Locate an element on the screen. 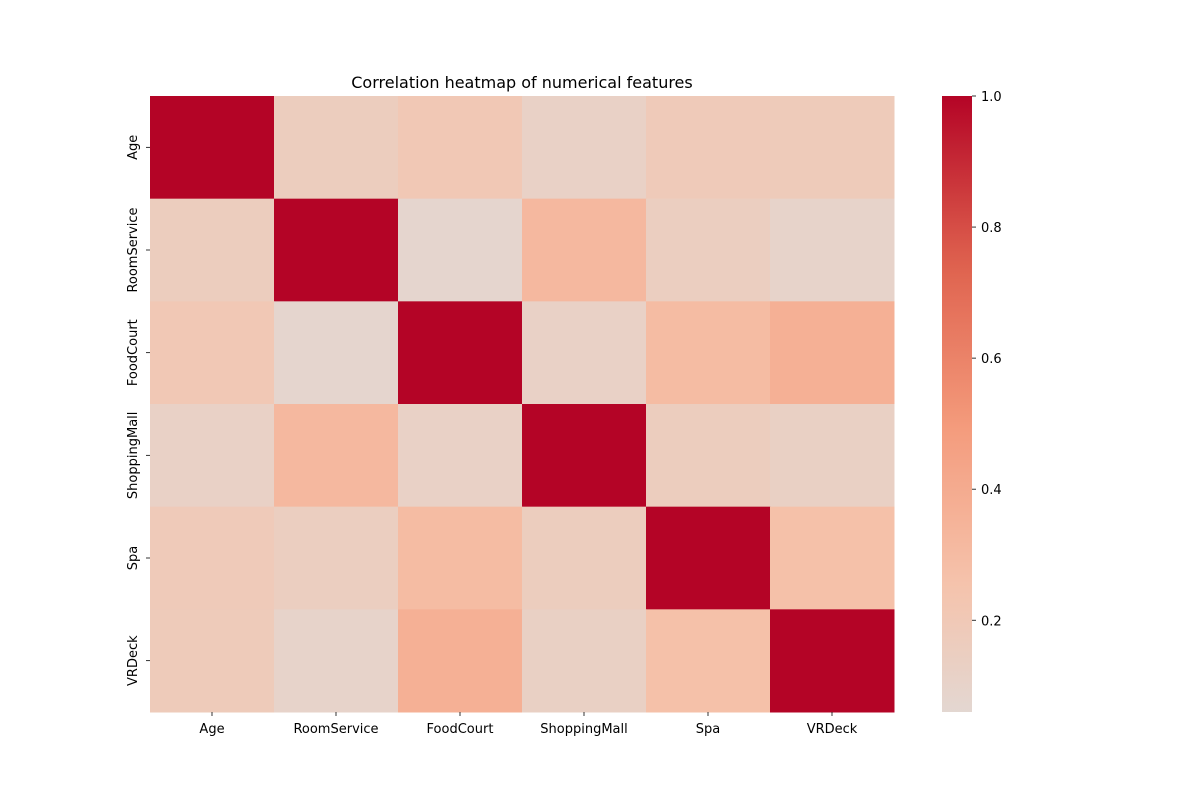  heatmap-cell-ShoppingMall-Age is located at coordinates (212, 456).